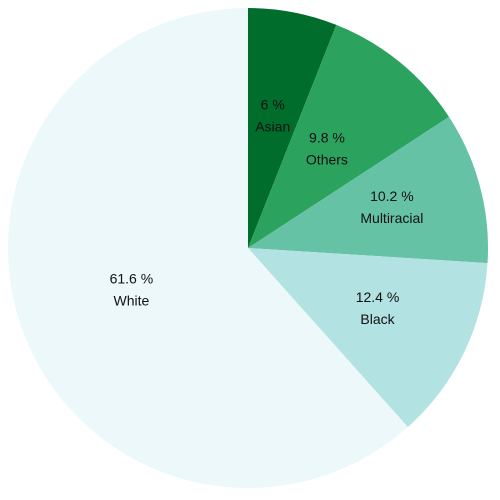 The image size is (500, 500). I want to click on slice-value-multiracial: 10.2 %, so click(392, 196).